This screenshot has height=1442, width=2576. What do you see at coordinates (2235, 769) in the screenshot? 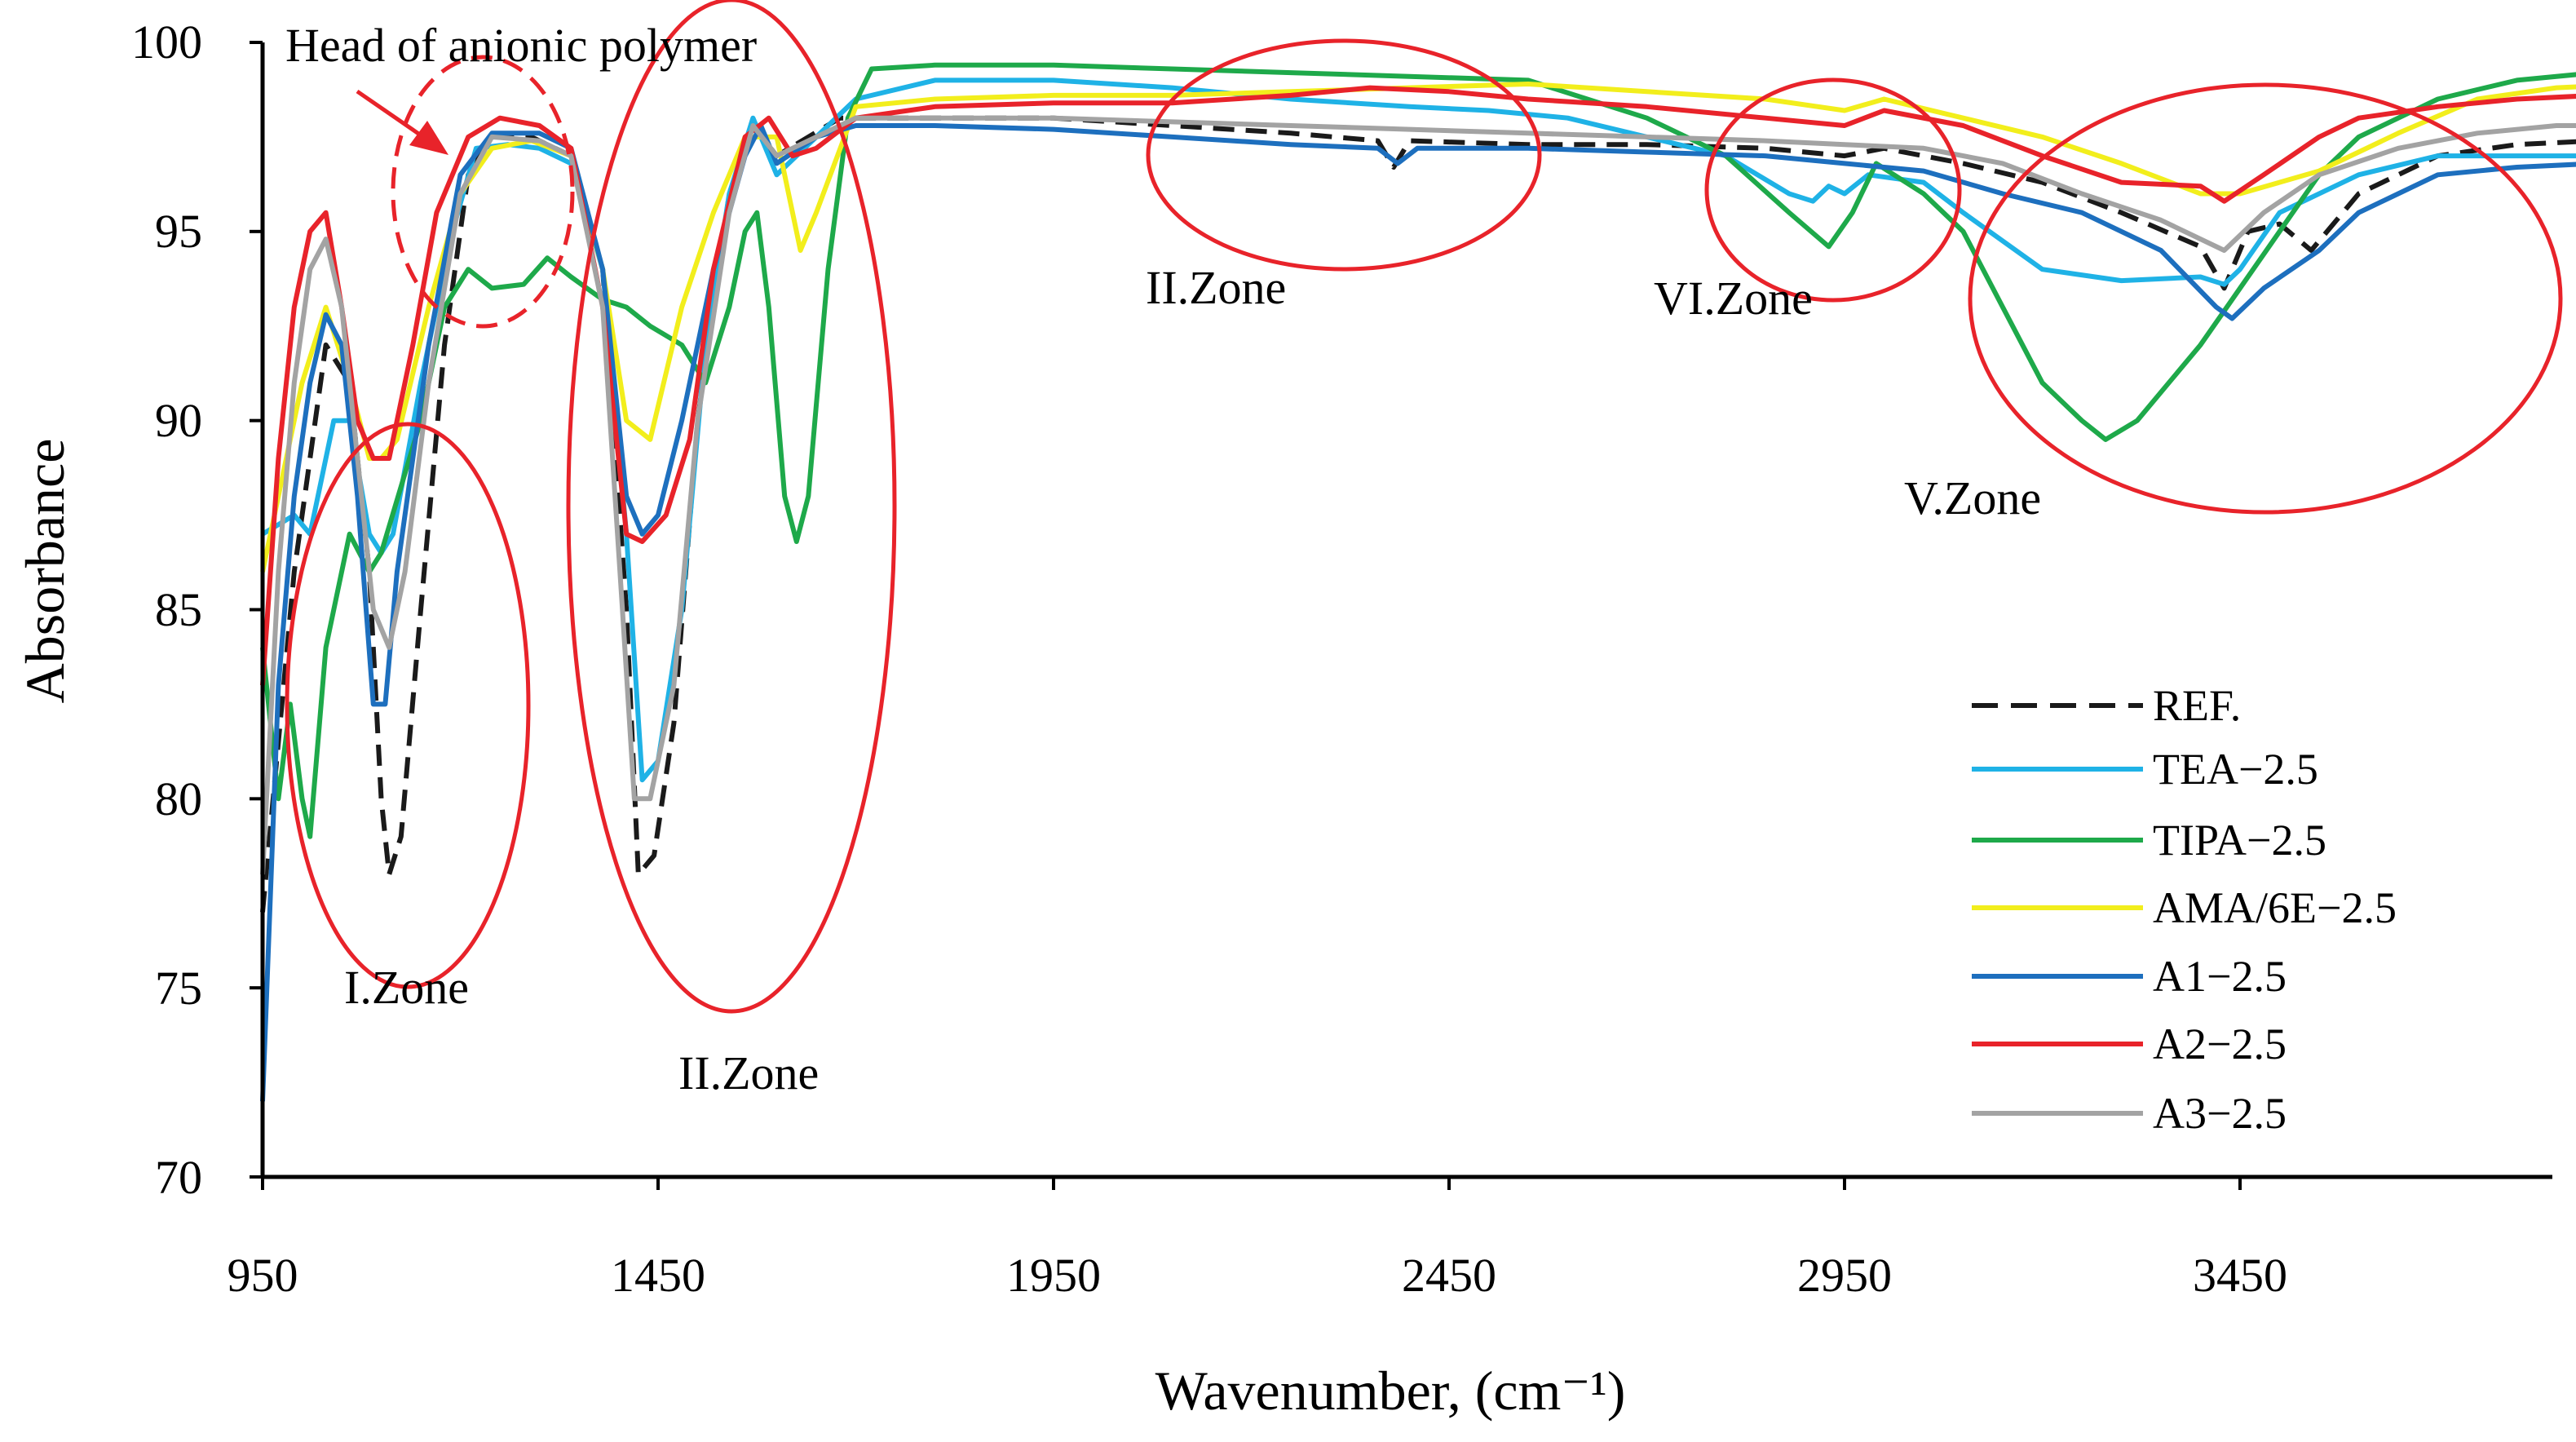
I see `legend-label-tea: TEA−2.5` at bounding box center [2235, 769].